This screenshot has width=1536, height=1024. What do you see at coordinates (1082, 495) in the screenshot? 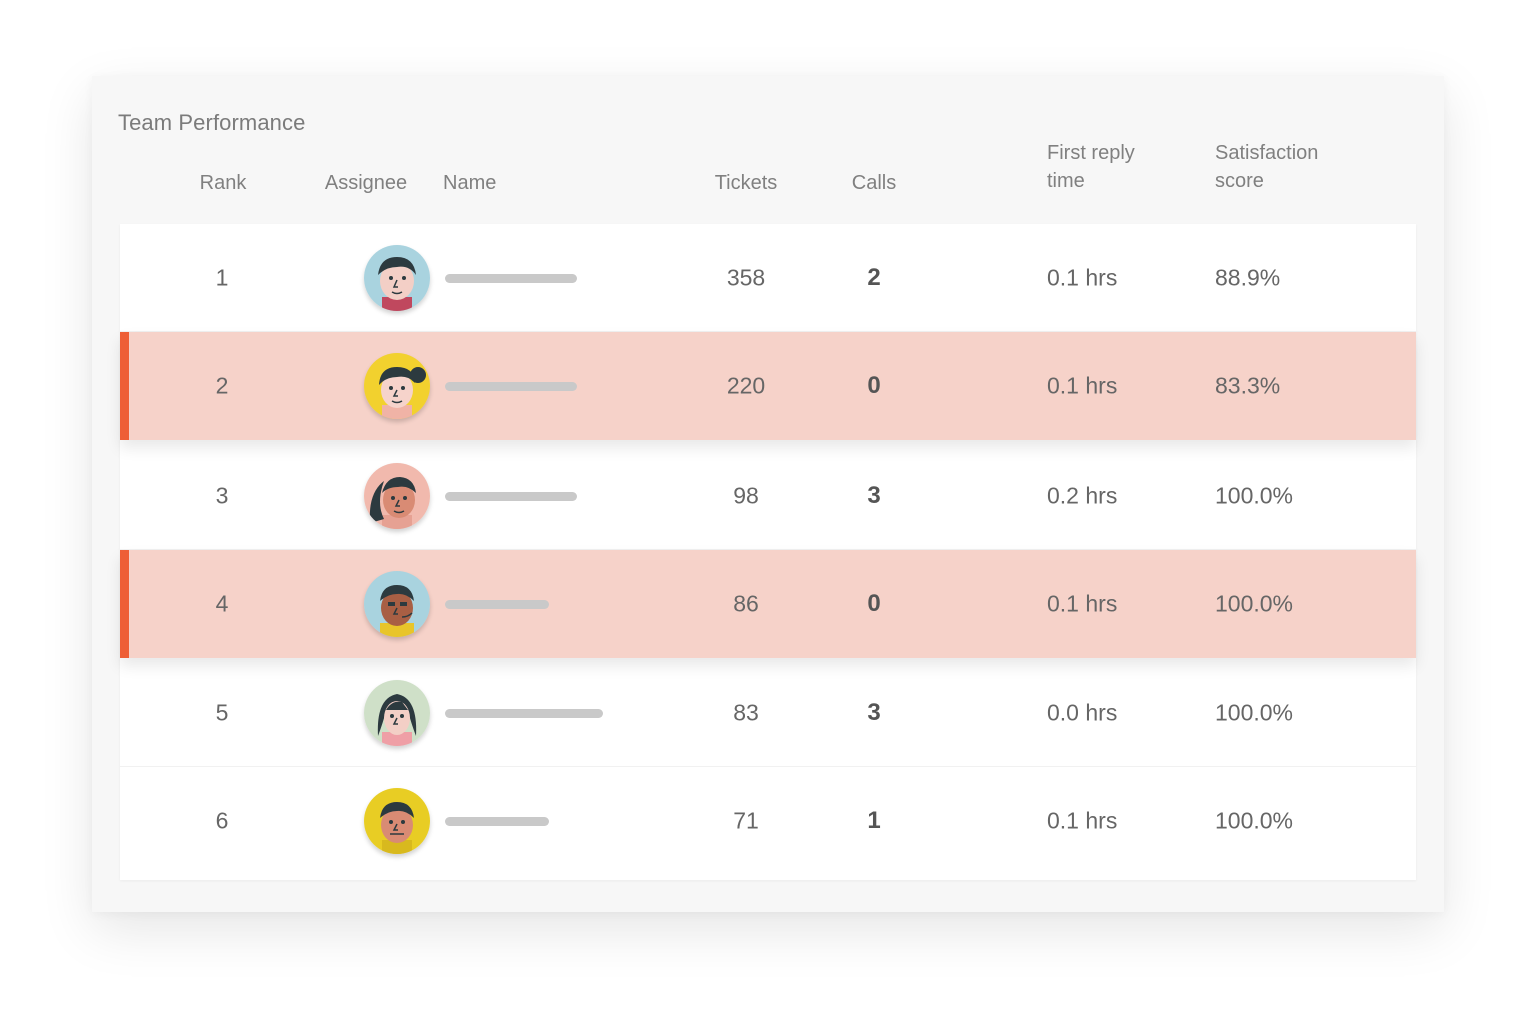
I see `first-reply-cell: 0.2 hrs` at bounding box center [1082, 495].